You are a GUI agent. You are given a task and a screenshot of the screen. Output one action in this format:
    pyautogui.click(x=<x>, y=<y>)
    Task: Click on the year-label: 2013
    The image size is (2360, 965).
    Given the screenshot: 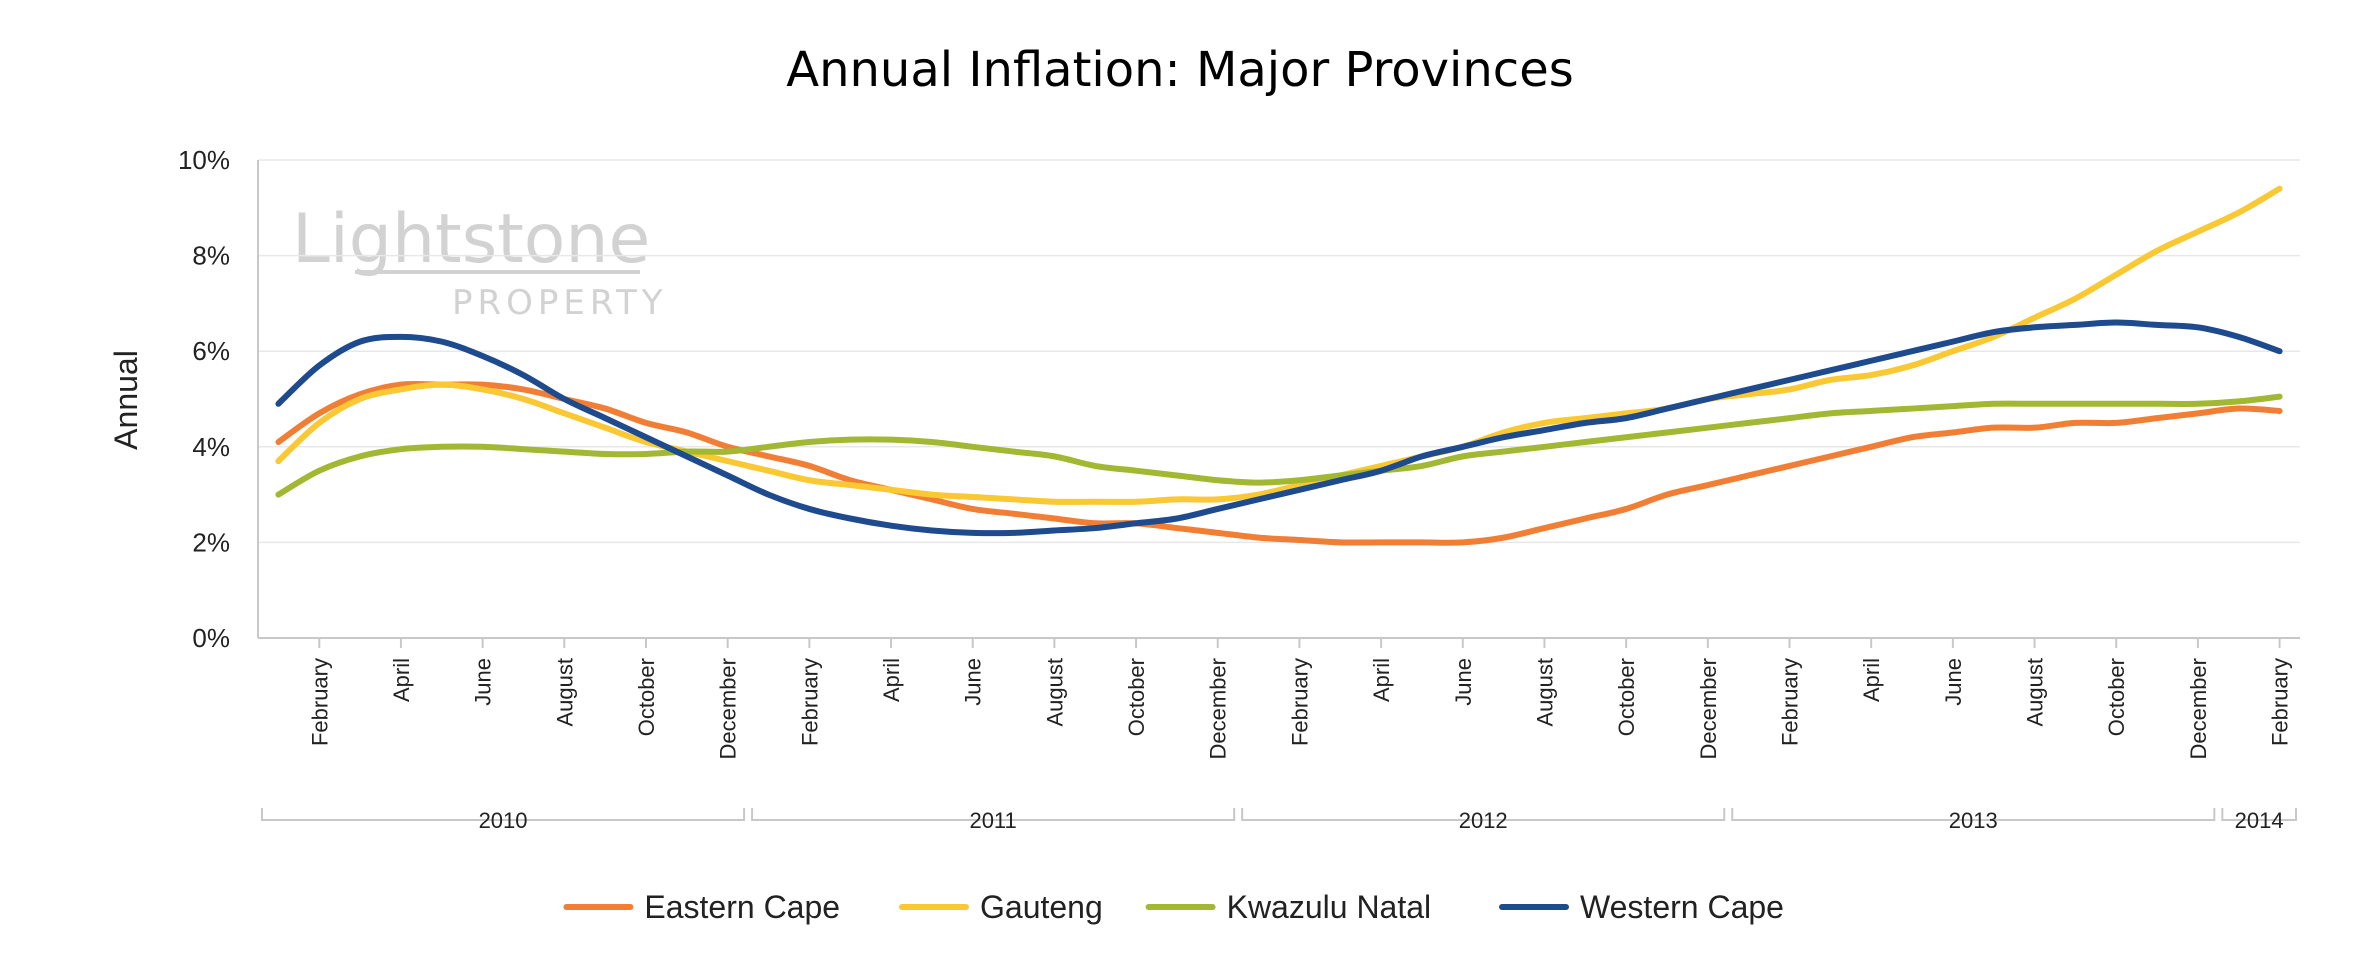 What is the action you would take?
    pyautogui.click(x=1973, y=820)
    